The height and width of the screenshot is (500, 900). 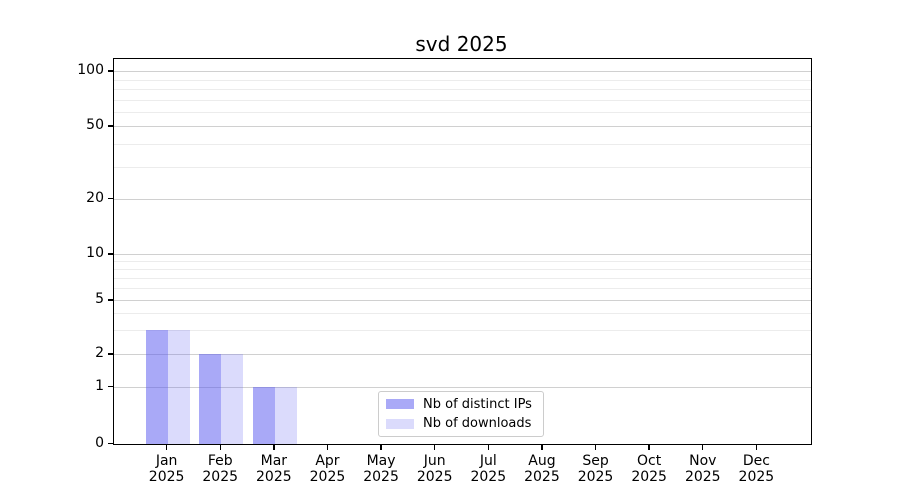 I want to click on x-tick-label-line: Mar, so click(x=274, y=461).